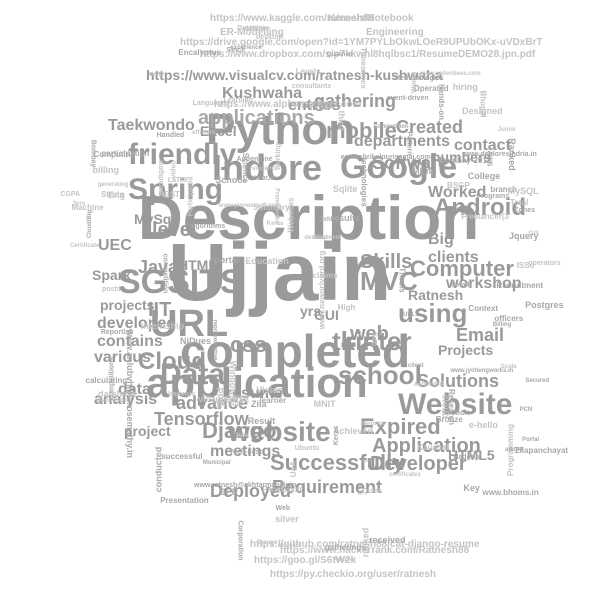  I want to click on cloud-word: algorithms, so click(207, 227).